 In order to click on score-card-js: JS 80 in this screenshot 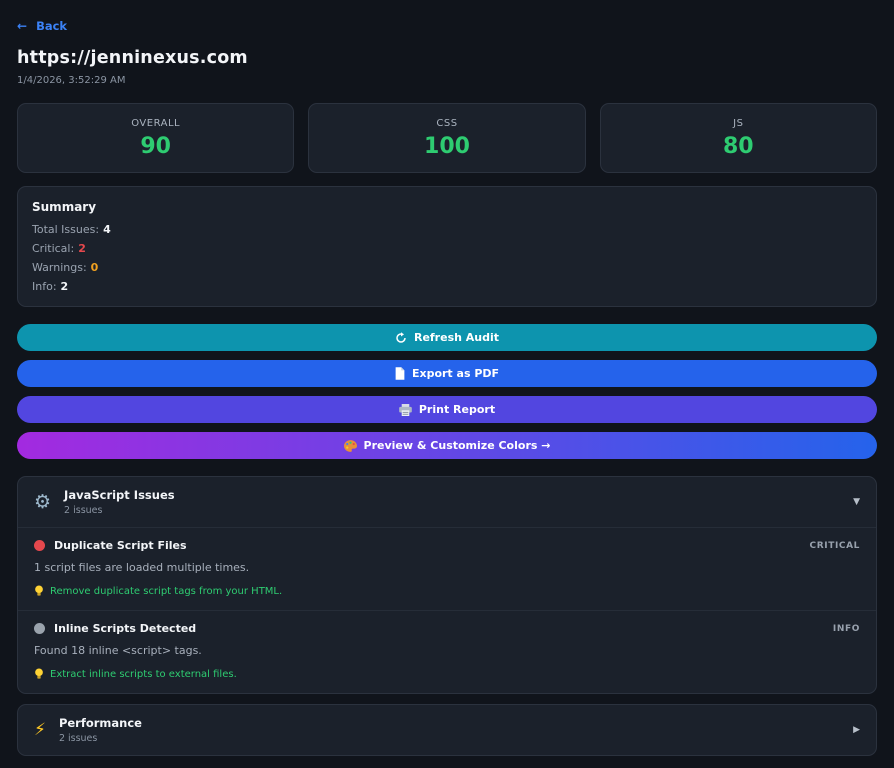, I will do `click(738, 138)`.